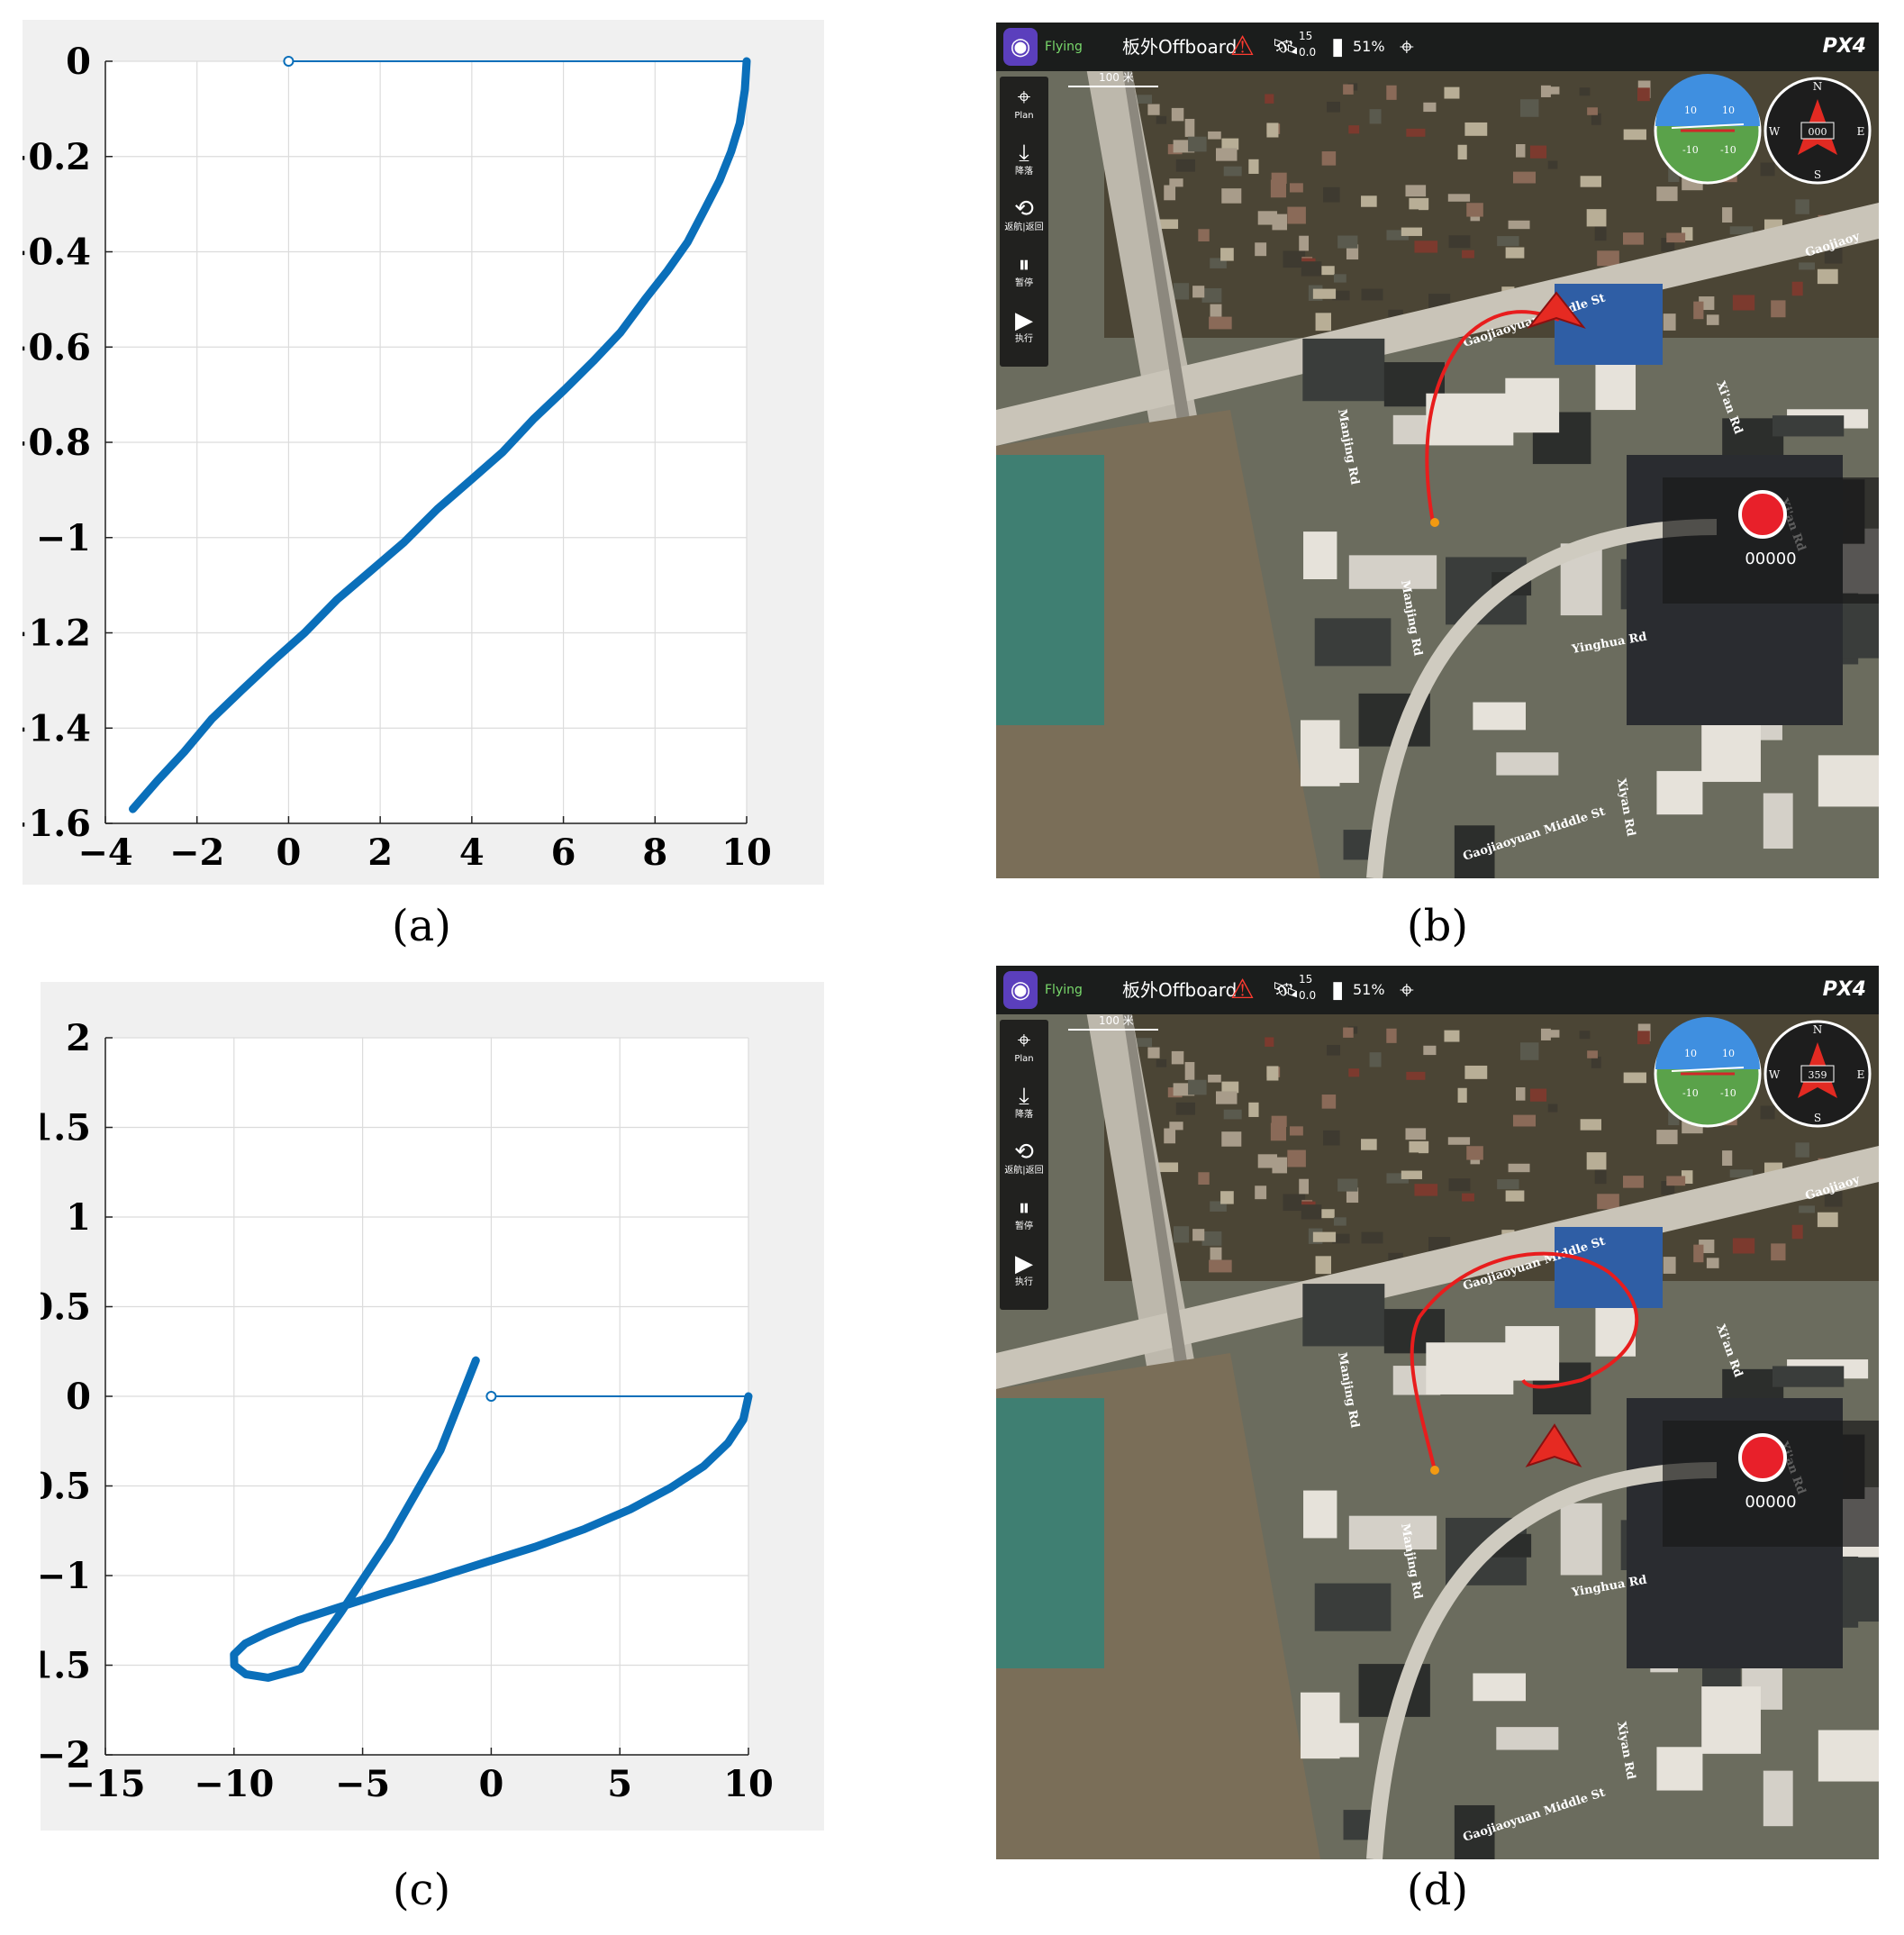  I want to click on hdop-value: 0.0, so click(1308, 995).